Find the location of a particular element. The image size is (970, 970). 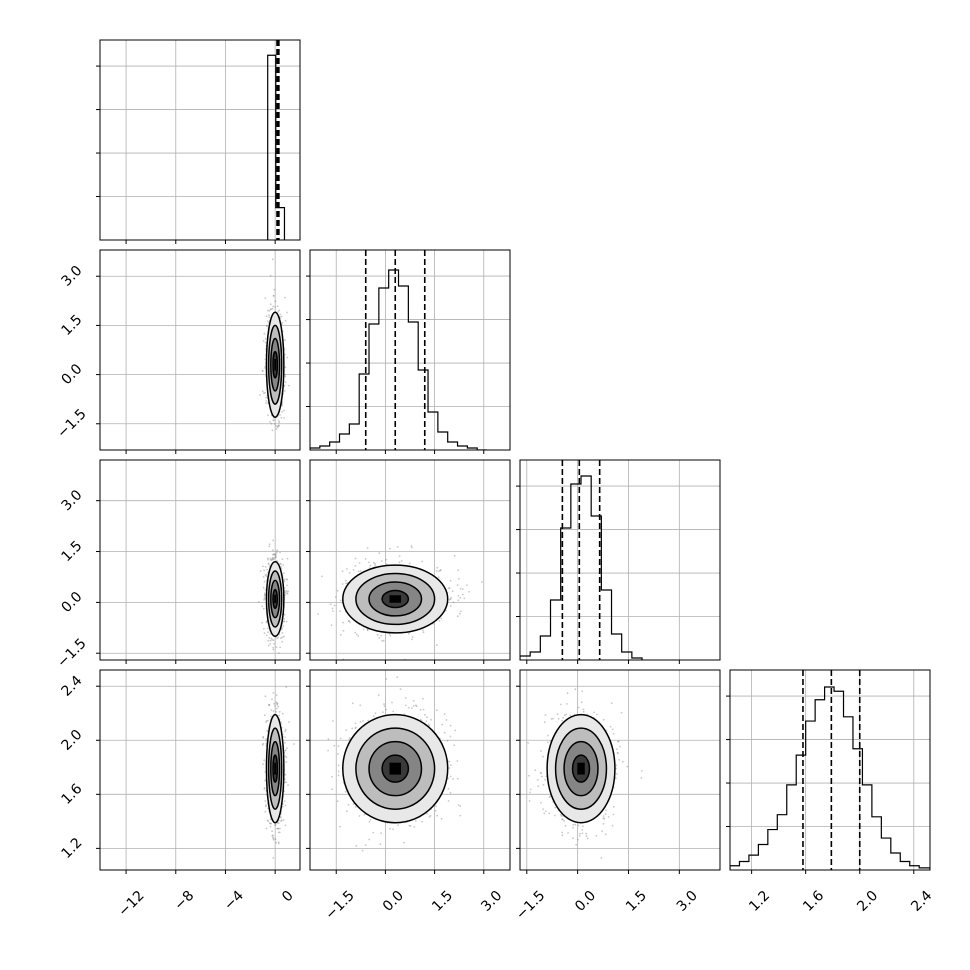

histogram-step is located at coordinates (581, 567).